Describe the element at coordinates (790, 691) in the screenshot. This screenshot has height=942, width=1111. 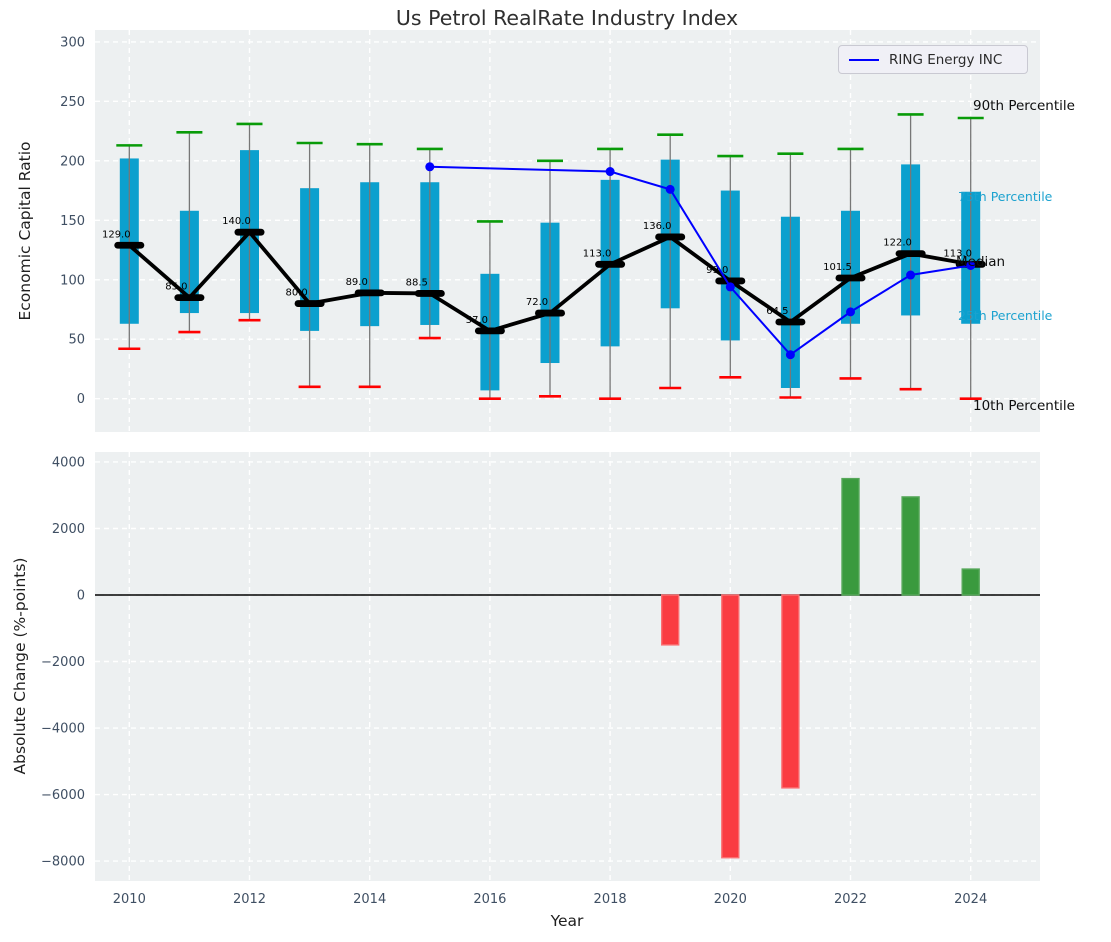
I see `change-bar-2021` at that location.